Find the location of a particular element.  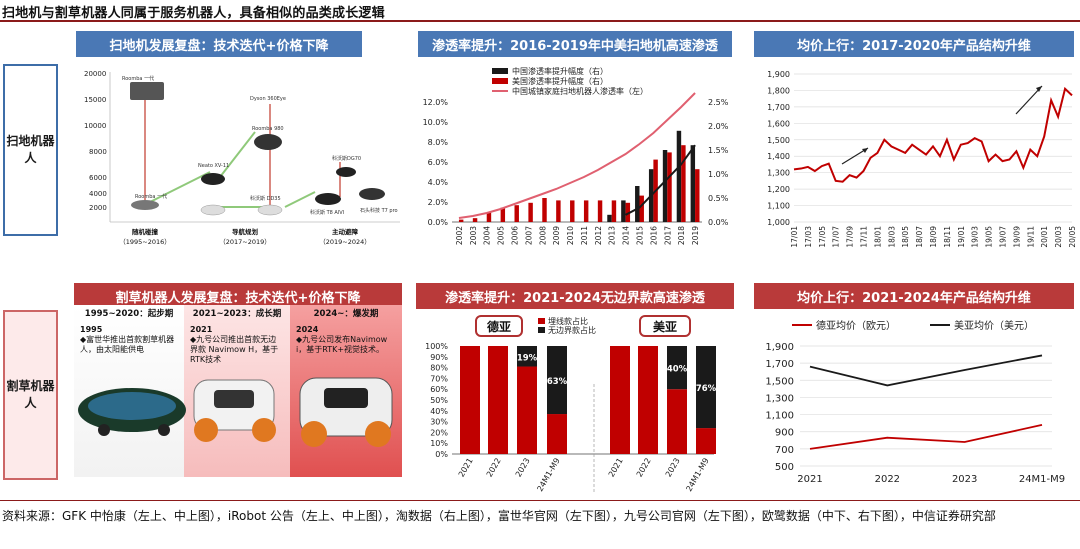

left-axis-tick: 10.0% is located at coordinates (436, 122).